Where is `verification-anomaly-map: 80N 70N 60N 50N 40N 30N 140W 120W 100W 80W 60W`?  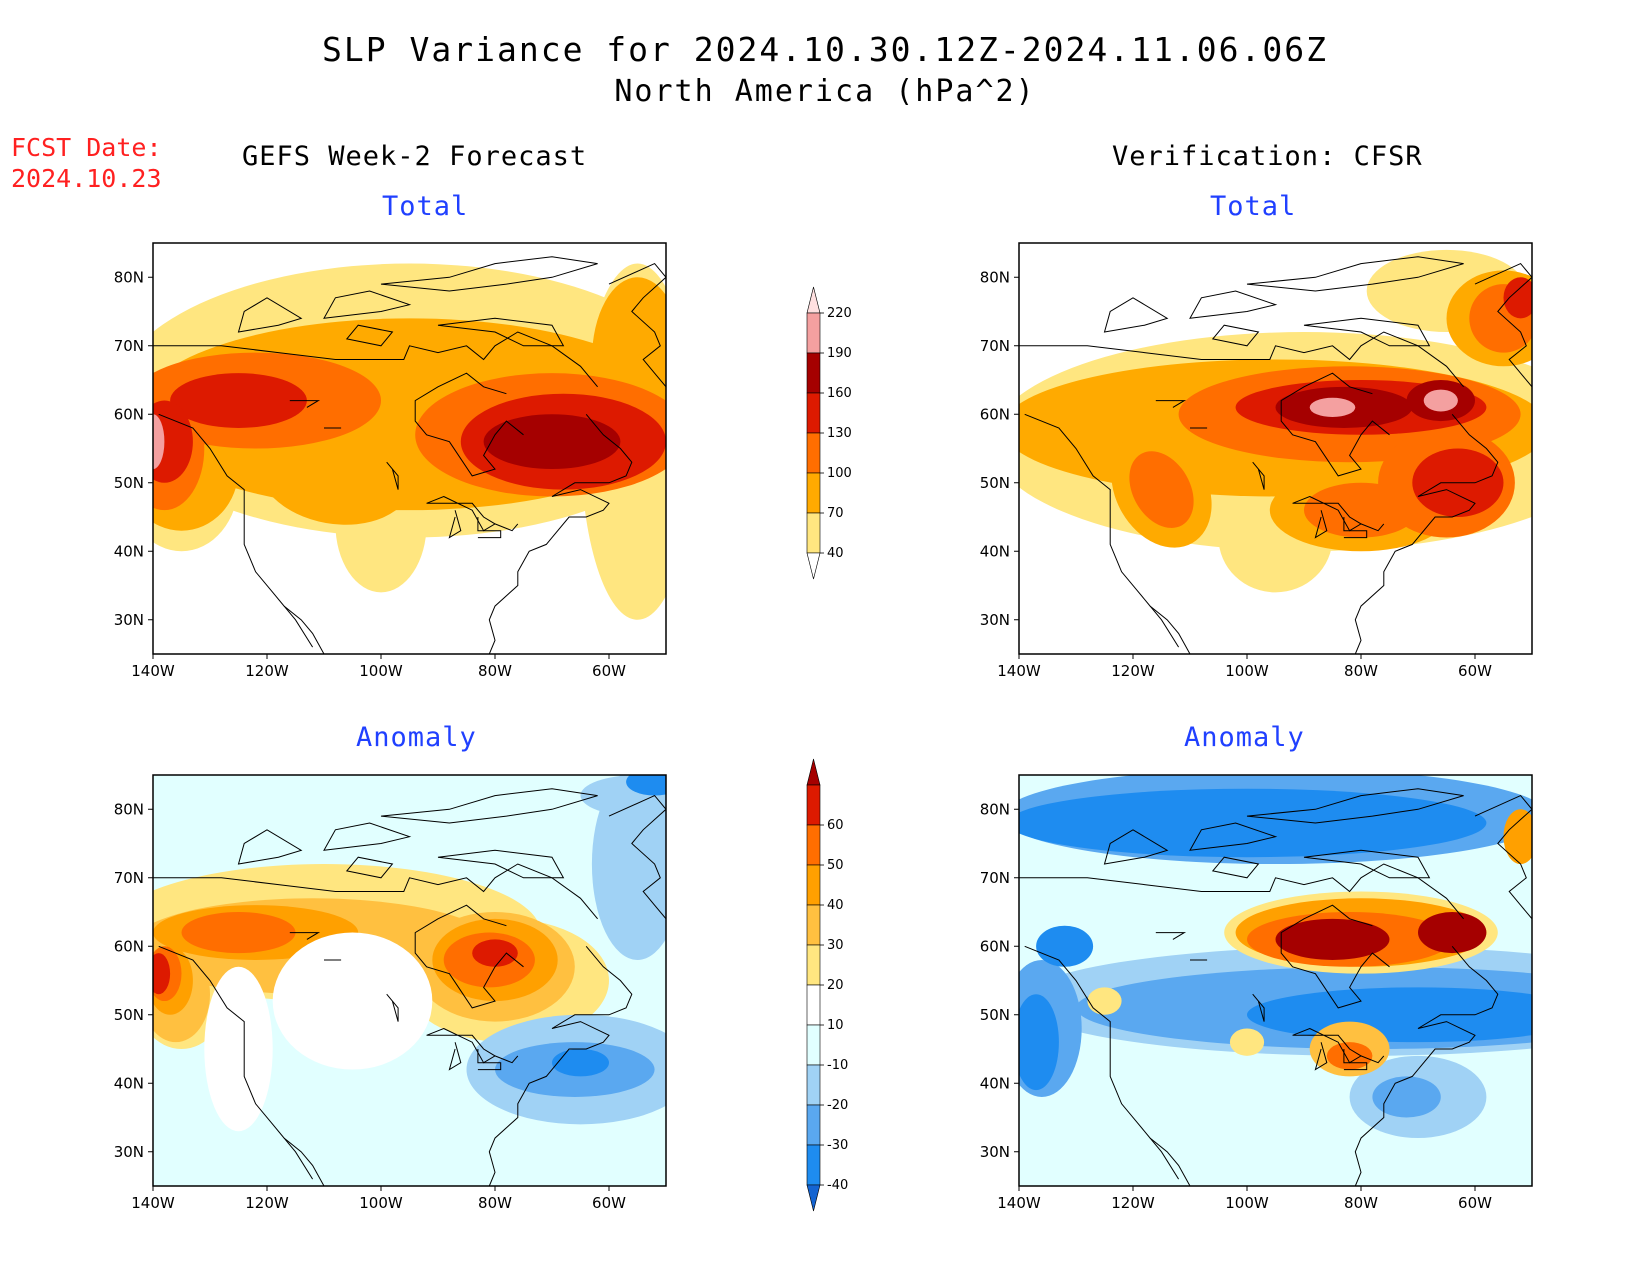 verification-anomaly-map: 80N 70N 60N 50N 40N 30N 140W 120W 100W 80W 60W is located at coordinates (1256, 993).